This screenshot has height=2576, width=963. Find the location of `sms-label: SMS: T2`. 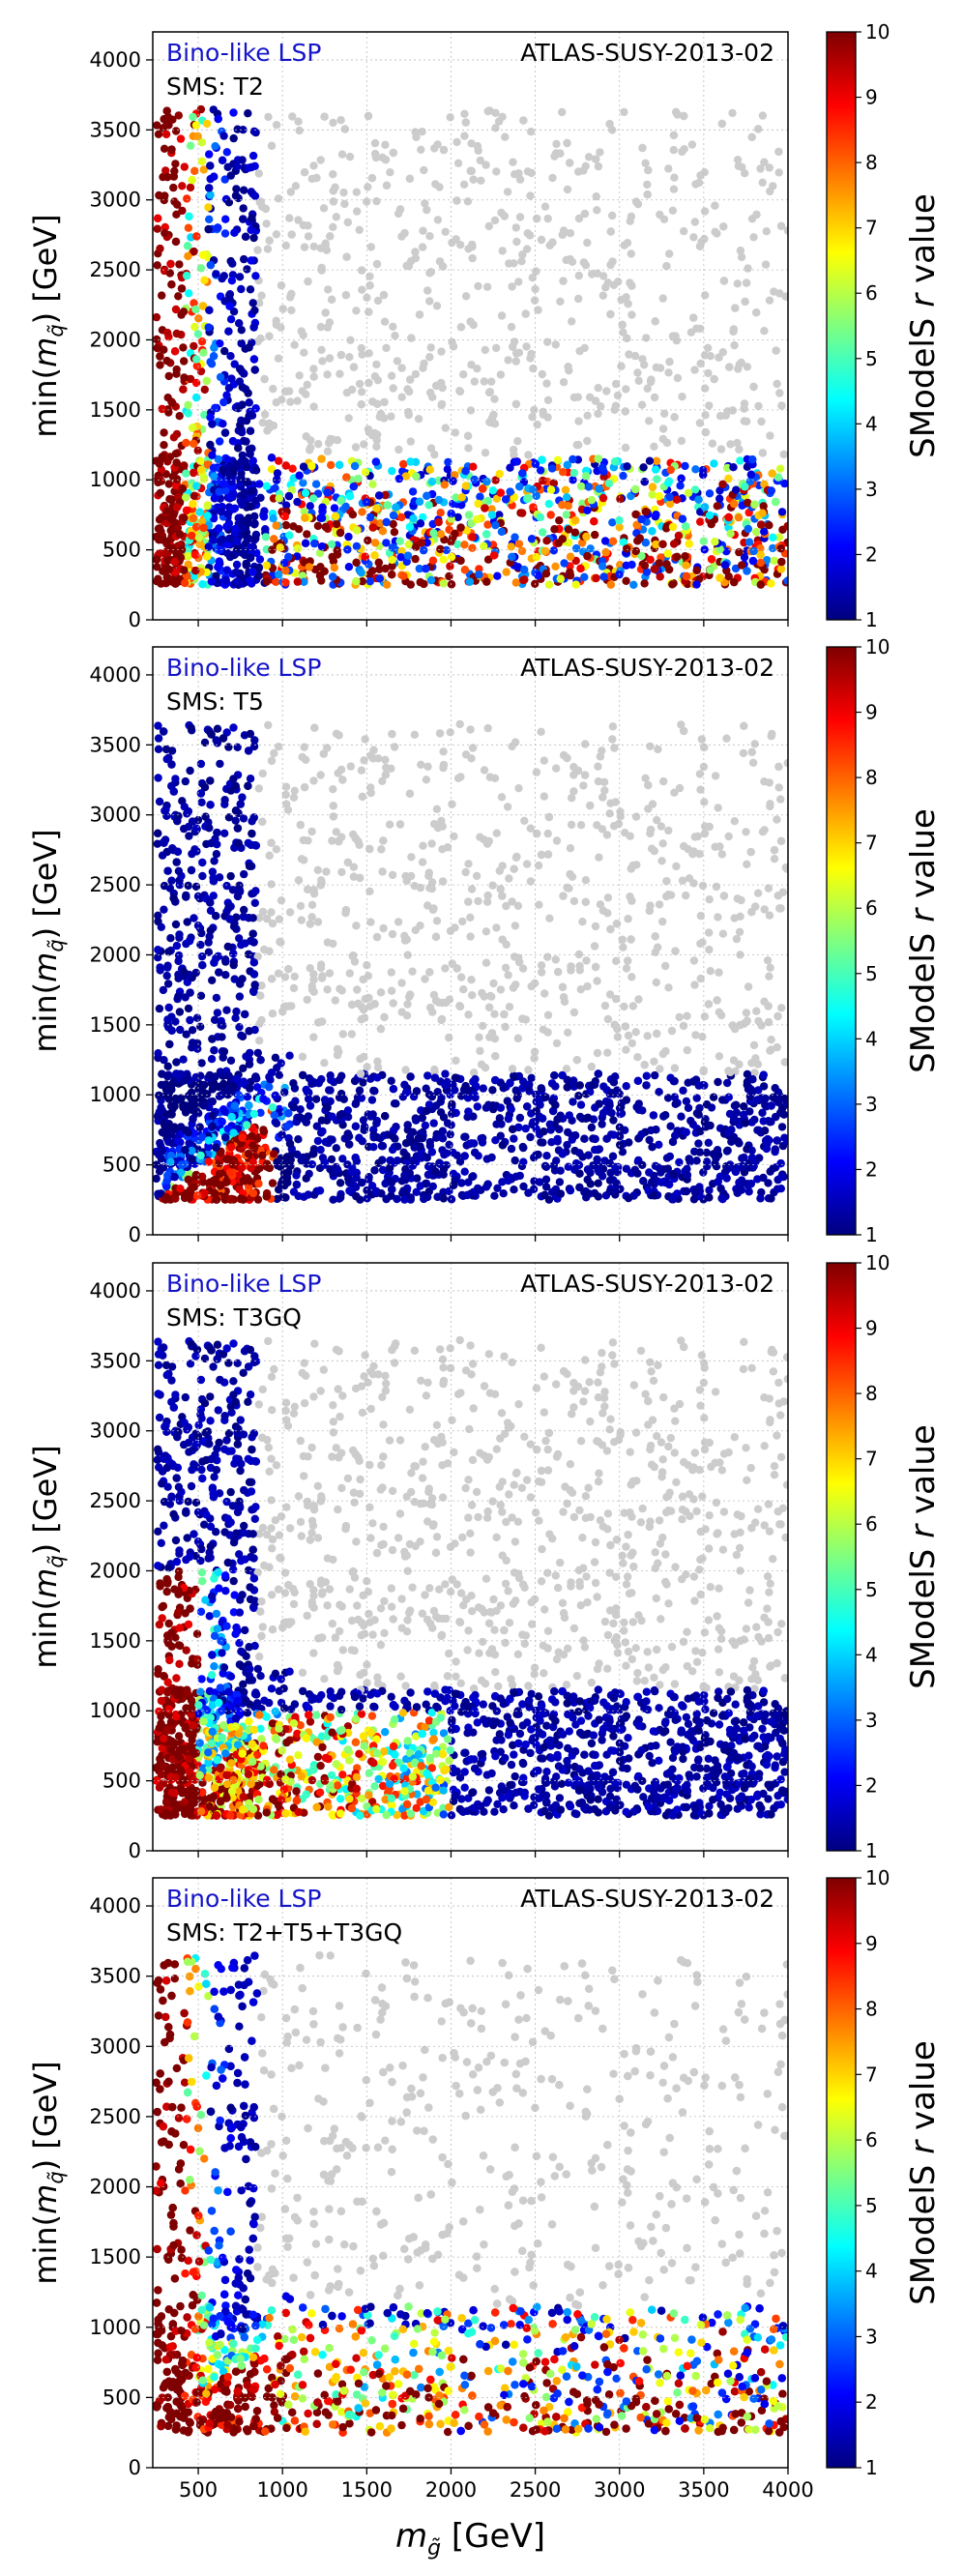

sms-label: SMS: T2 is located at coordinates (215, 87).